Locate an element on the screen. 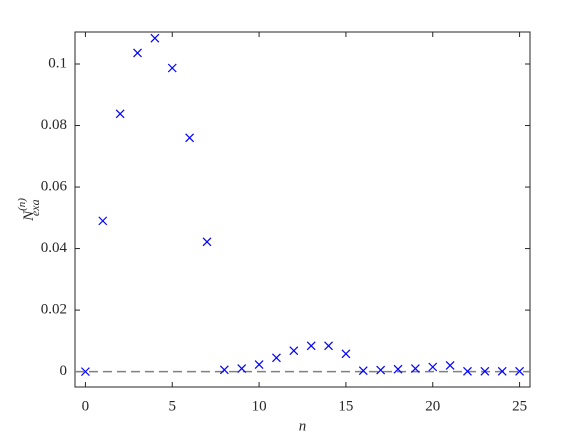 Image resolution: width=584 pixels, height=438 pixels. x-tick-label: 0 is located at coordinates (86, 406).